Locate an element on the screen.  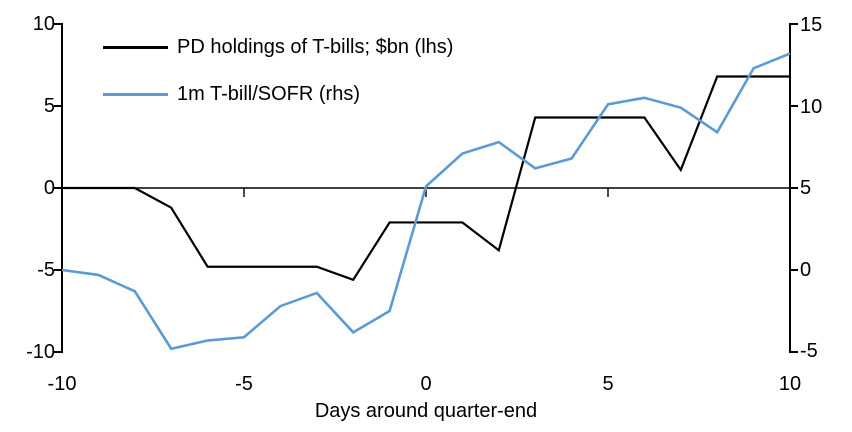
right-axis-tick-label: -5 is located at coordinates (809, 351).